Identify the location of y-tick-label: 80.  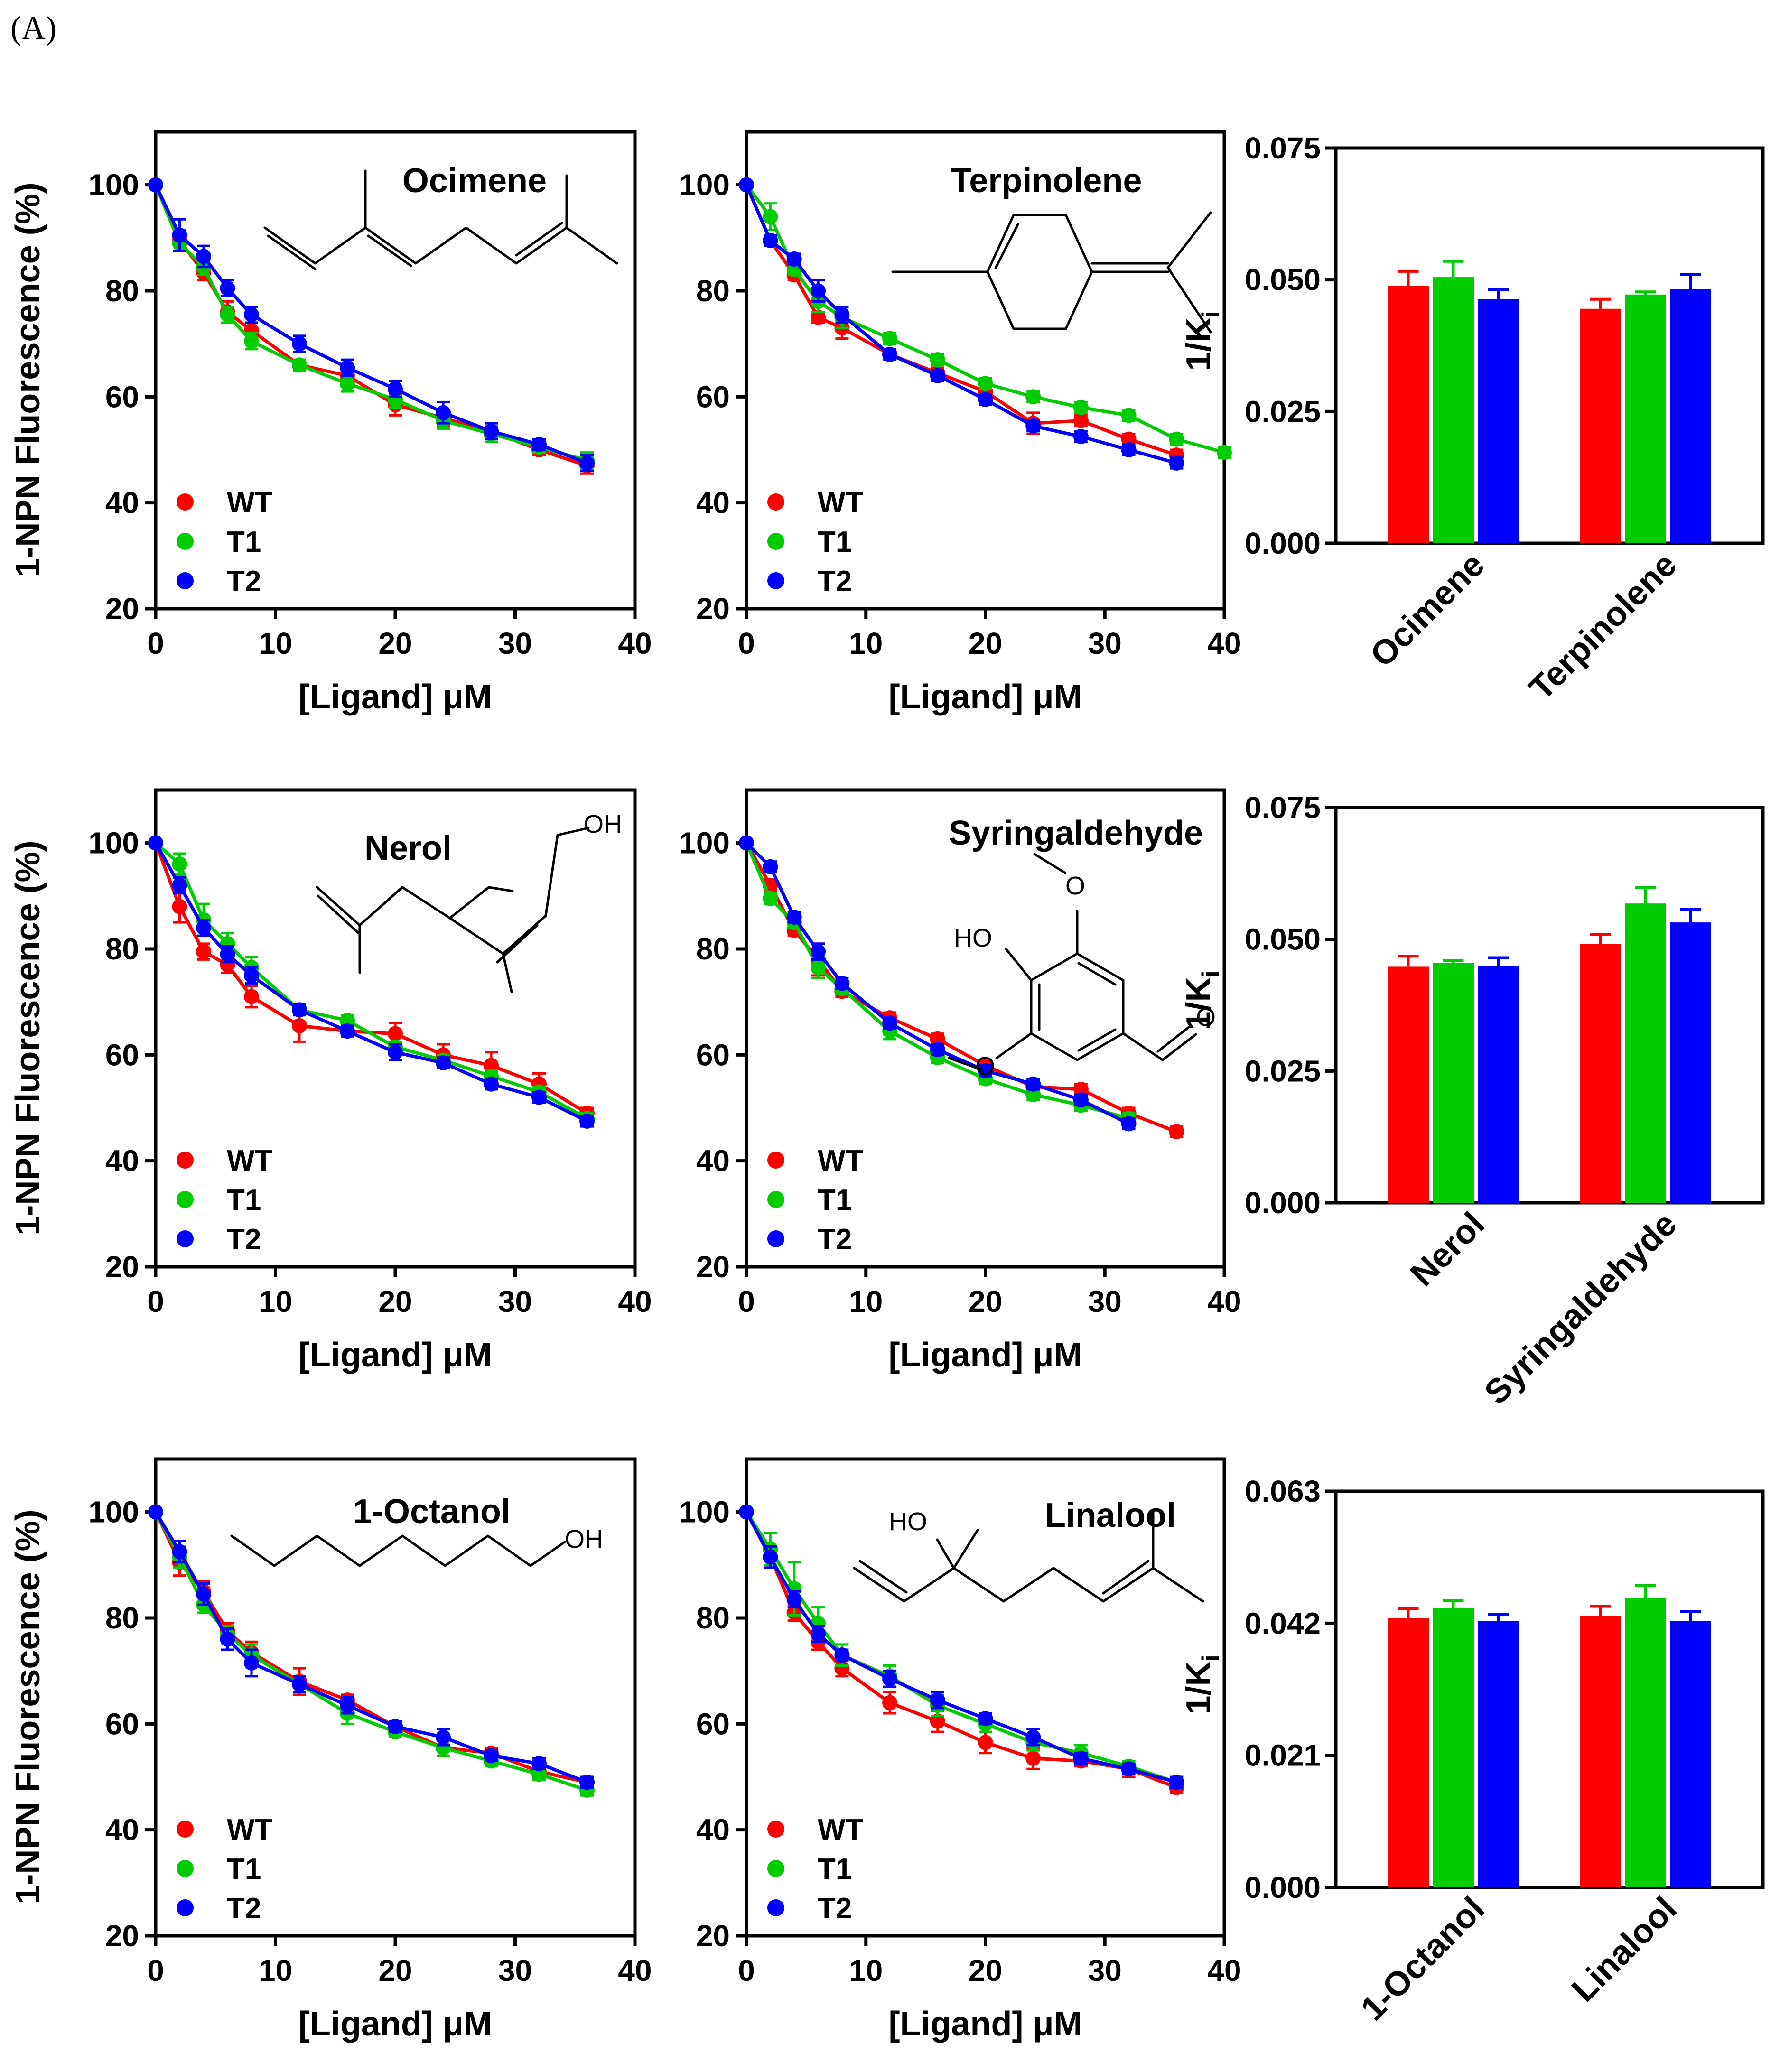
(713, 949).